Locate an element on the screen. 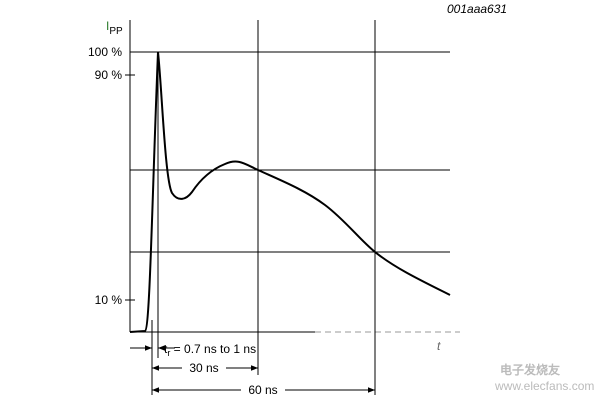  span-label: 60 ns is located at coordinates (262, 390).